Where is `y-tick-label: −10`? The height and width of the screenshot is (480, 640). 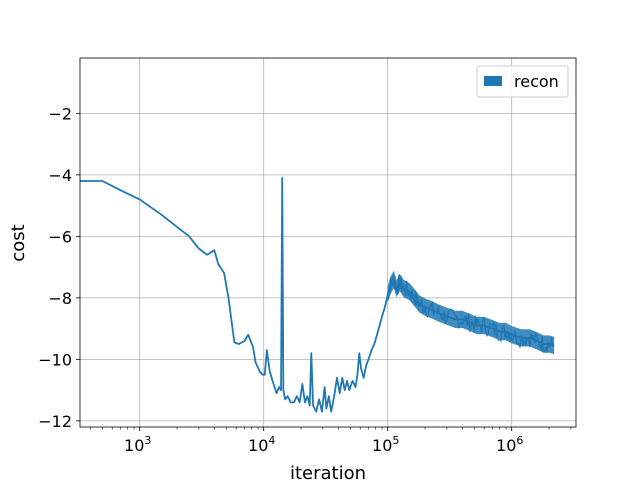 y-tick-label: −10 is located at coordinates (55, 359).